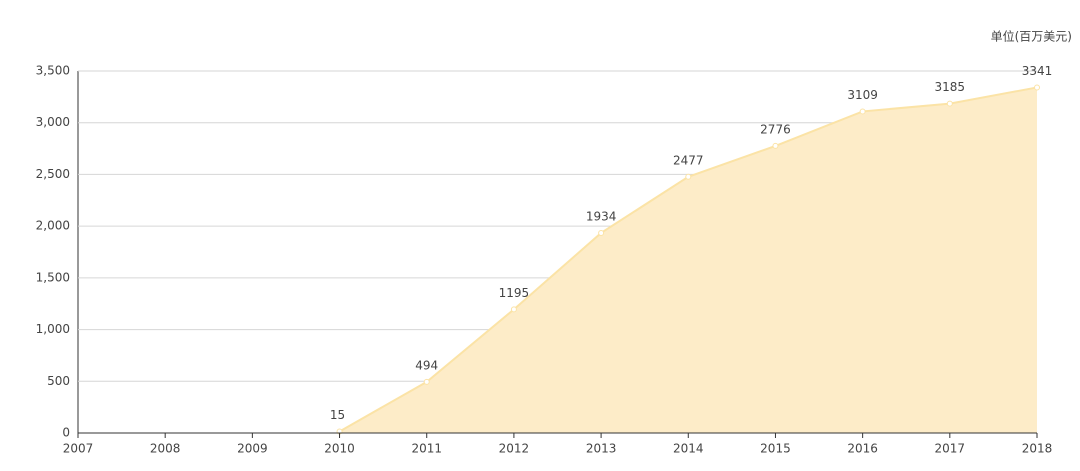 The width and height of the screenshot is (1080, 471). Describe the element at coordinates (601, 216) in the screenshot. I see `data-label: 1934` at that location.